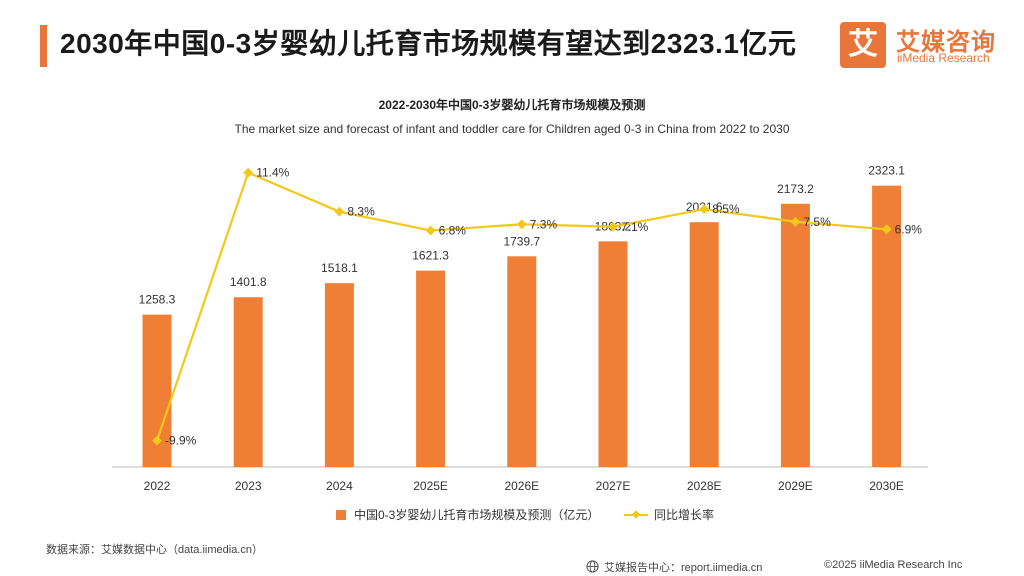 The width and height of the screenshot is (1024, 576). What do you see at coordinates (157, 300) in the screenshot?
I see `bar-value-label: 1258.3` at bounding box center [157, 300].